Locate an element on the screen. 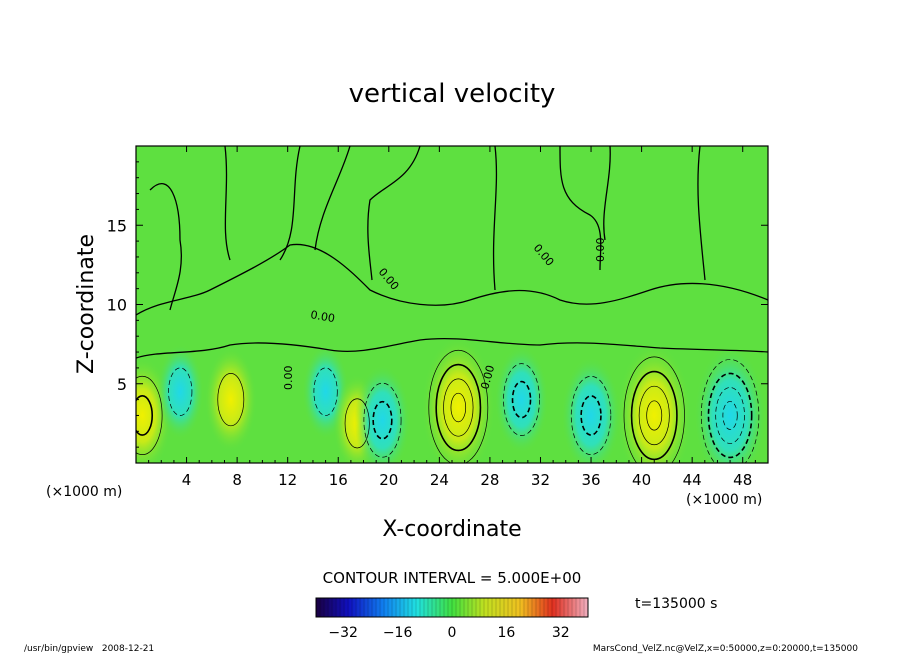 The height and width of the screenshot is (654, 904). time-text: t=135000 s is located at coordinates (676, 604).